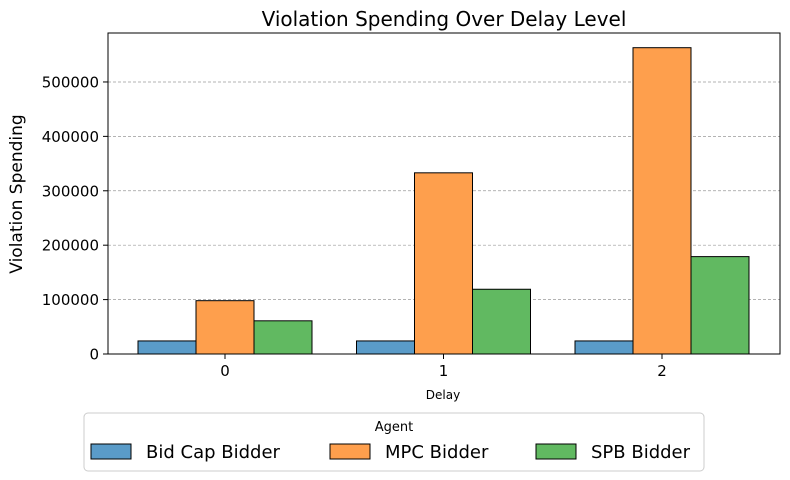 The height and width of the screenshot is (480, 790). I want to click on legend: Agent Bid Cap Bidder MPC Bidder SPB Bidder, so click(394, 442).